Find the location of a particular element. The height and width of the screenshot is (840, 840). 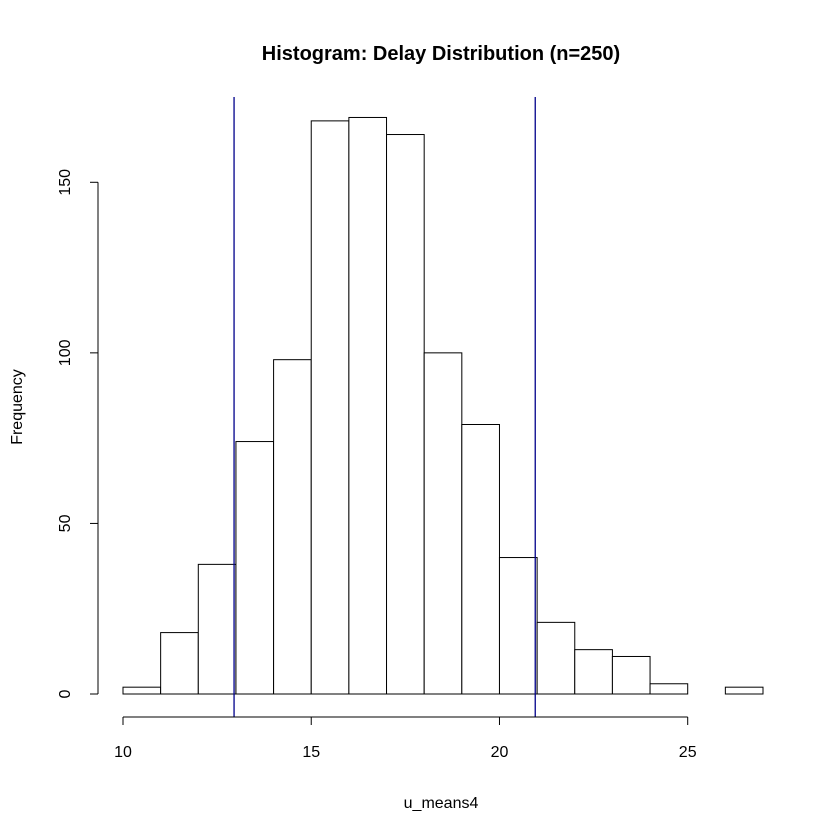

x-axis: 10 15 20 25 is located at coordinates (405, 738).